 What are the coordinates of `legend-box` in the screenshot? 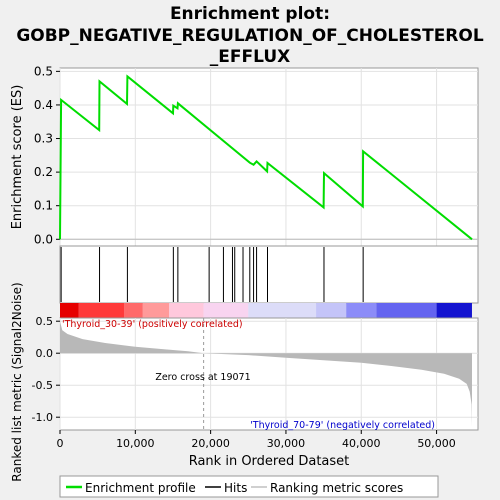 It's located at (249, 486).